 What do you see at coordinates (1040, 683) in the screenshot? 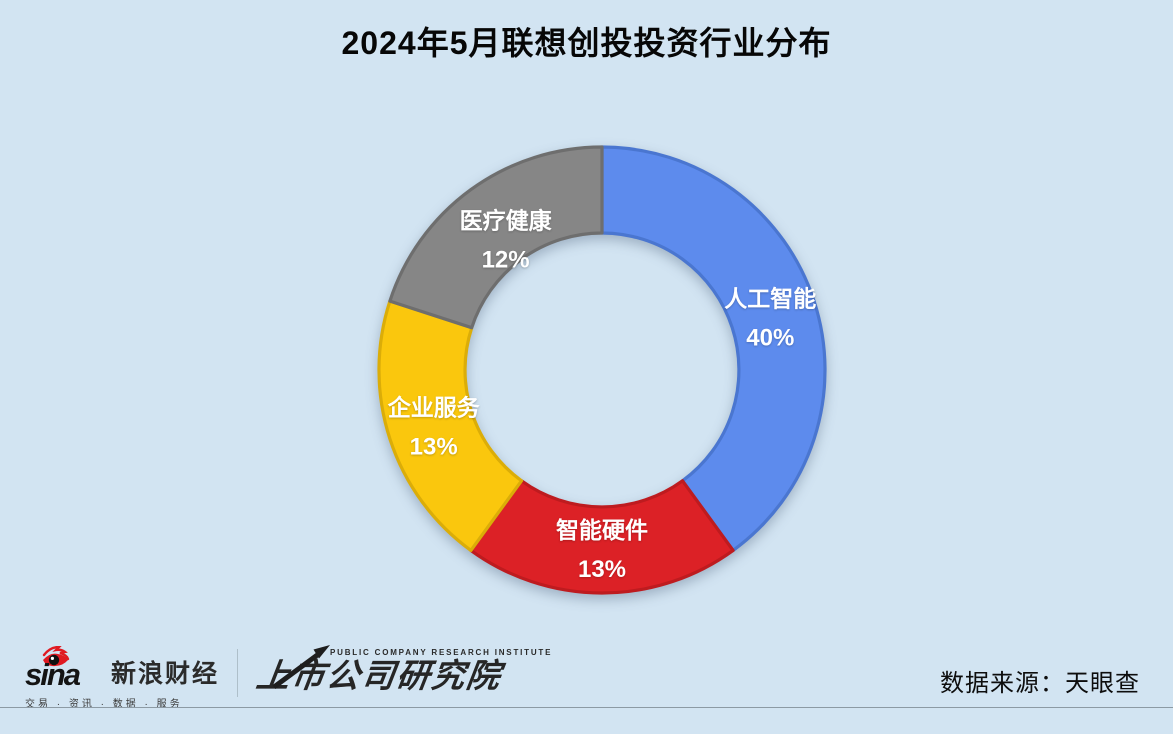
I see `data-source-text: 数据来源：天眼查` at bounding box center [1040, 683].